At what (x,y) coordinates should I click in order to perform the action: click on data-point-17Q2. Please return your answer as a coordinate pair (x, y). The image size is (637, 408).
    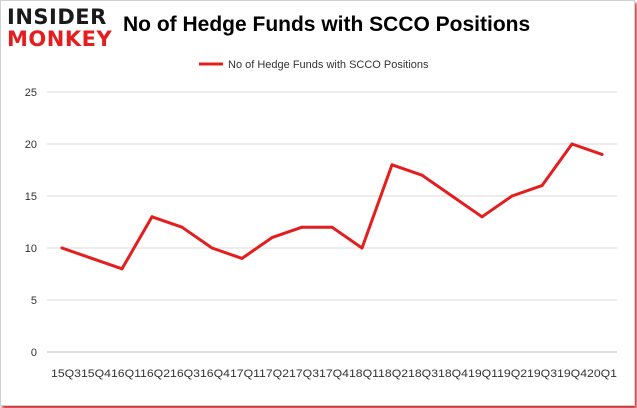
    Looking at the image, I should click on (272, 238).